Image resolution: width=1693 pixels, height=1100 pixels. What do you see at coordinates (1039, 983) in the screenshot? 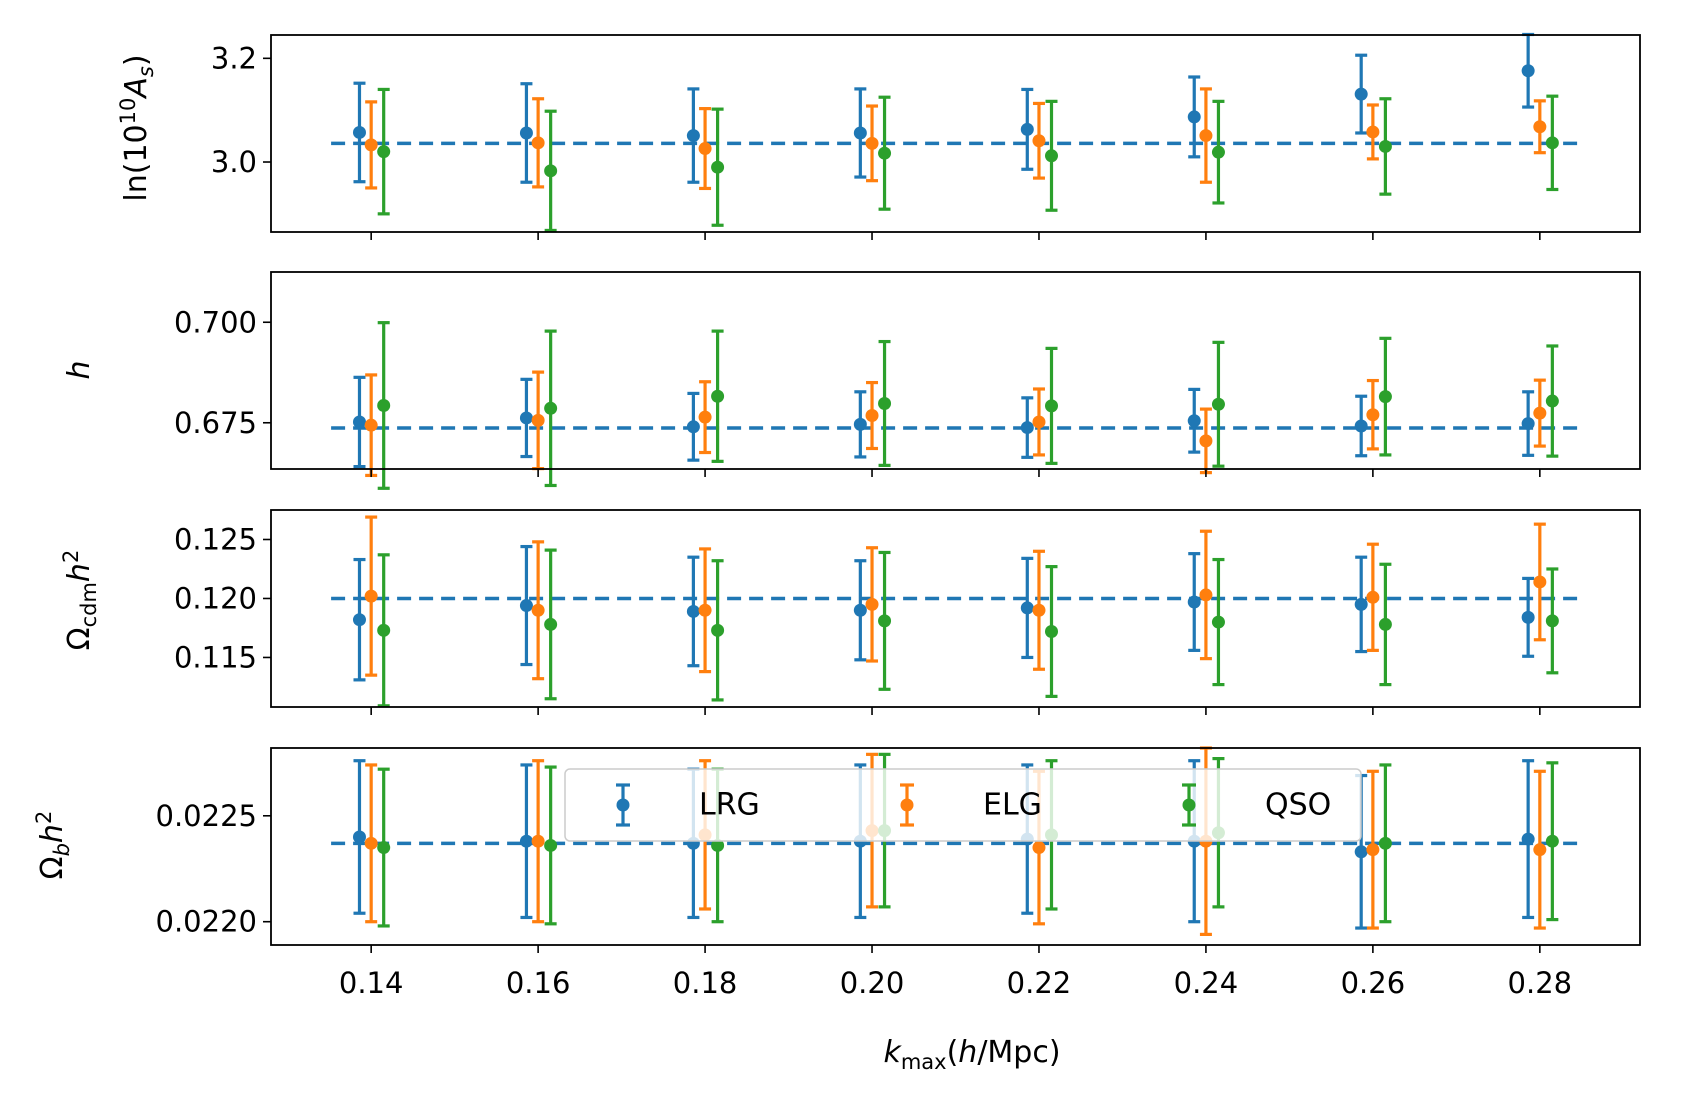
I see `x-tick-label: 0.22` at bounding box center [1039, 983].